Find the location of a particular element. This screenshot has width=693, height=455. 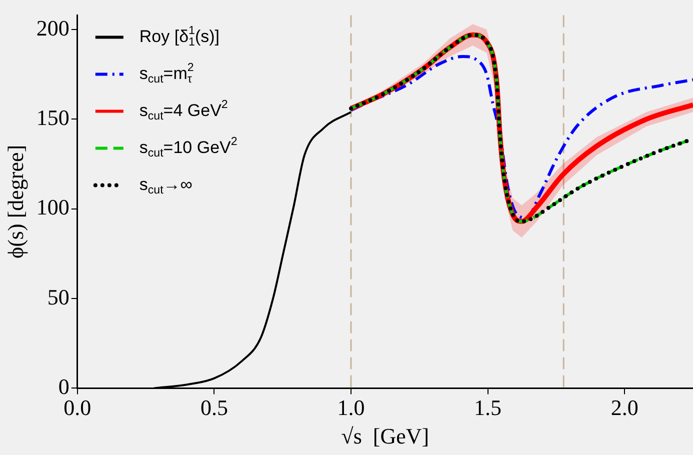

x-tick-label: 0.5 is located at coordinates (214, 407).